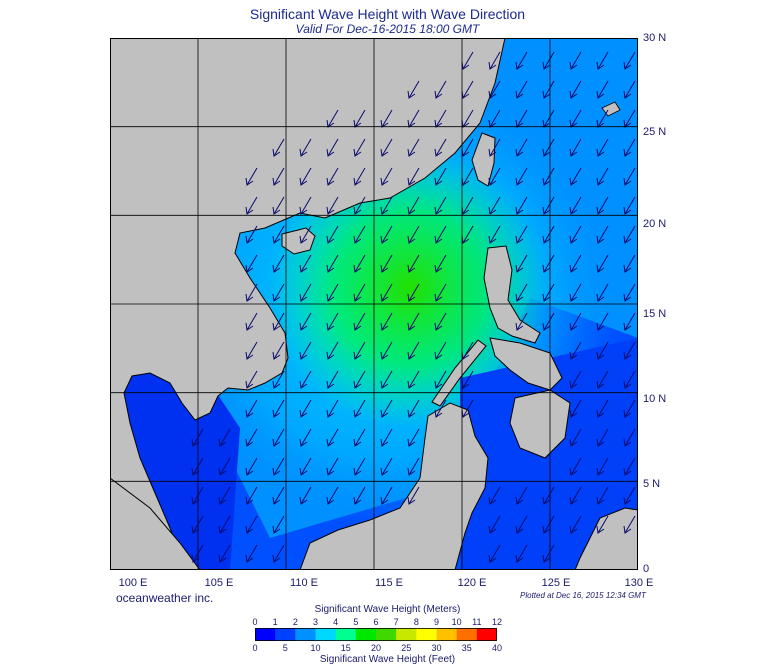 The height and width of the screenshot is (665, 775). What do you see at coordinates (436, 648) in the screenshot?
I see `colorbar-feet-tick: 30` at bounding box center [436, 648].